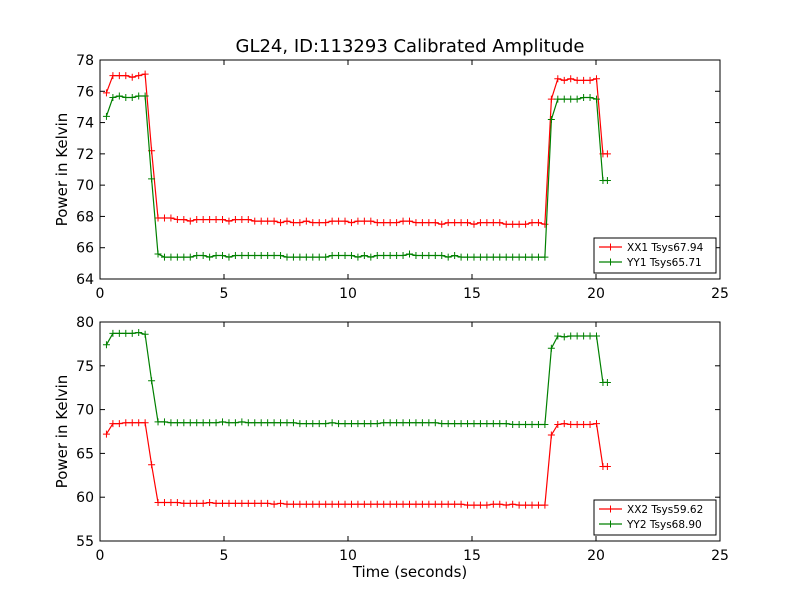  I want to click on legend-label: XX2 Tsys59.62, so click(665, 510).